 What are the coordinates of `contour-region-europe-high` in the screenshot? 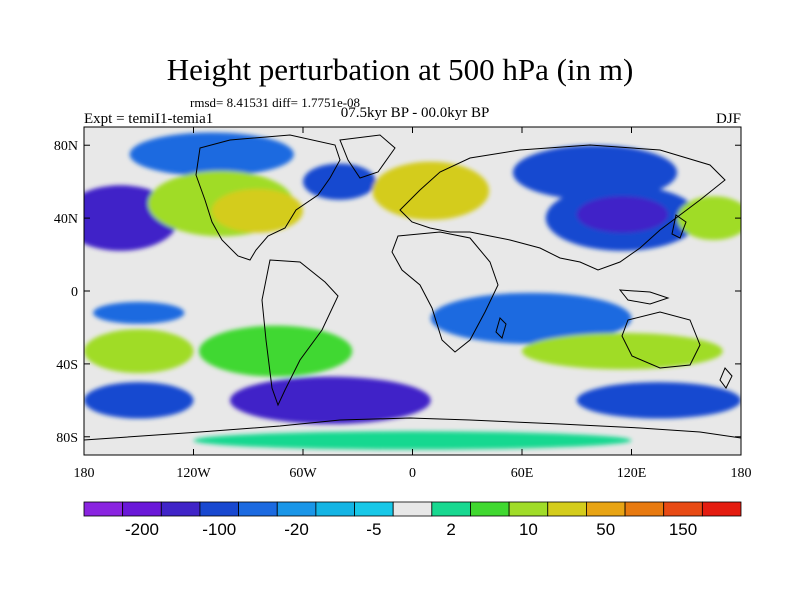 It's located at (431, 190).